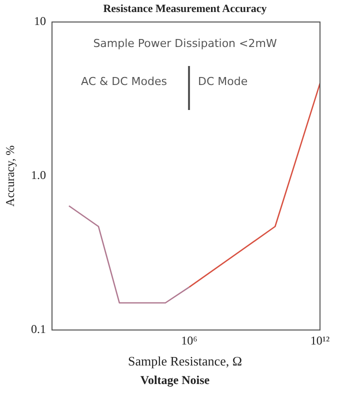  I want to click on annotation: AC & DC Modes, so click(124, 81).